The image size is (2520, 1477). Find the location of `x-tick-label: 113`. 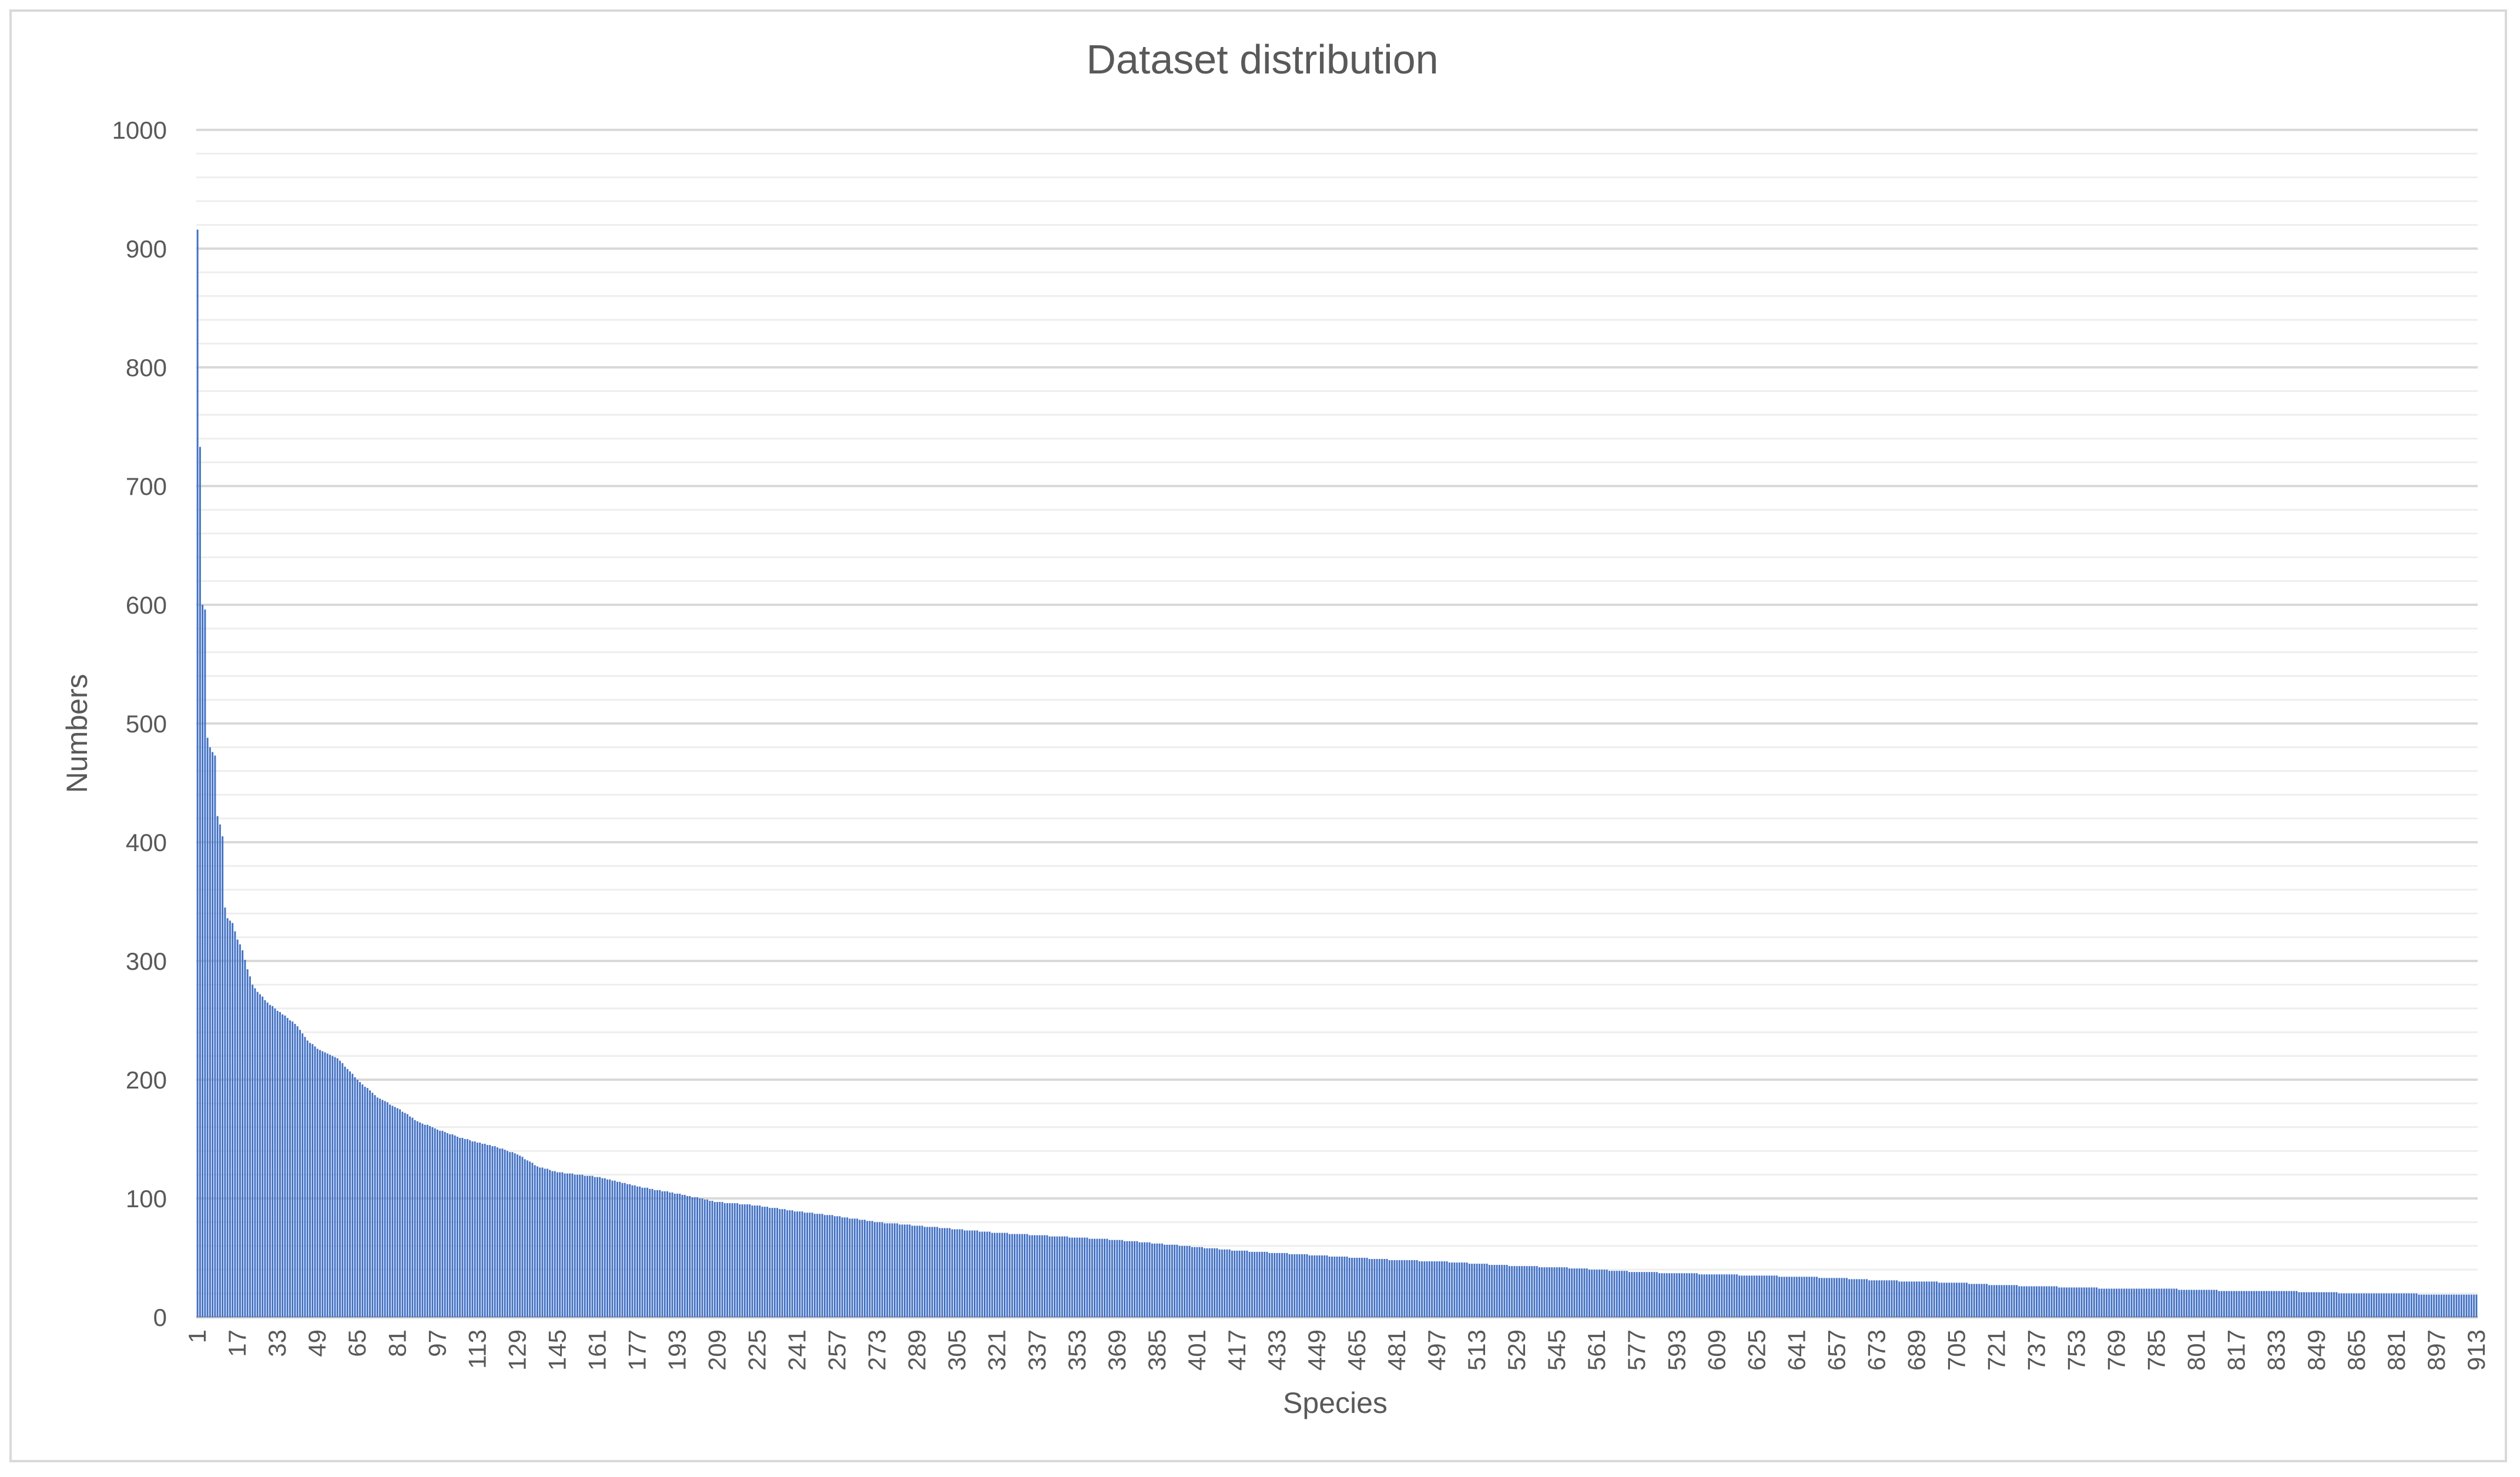

x-tick-label: 113 is located at coordinates (477, 1349).